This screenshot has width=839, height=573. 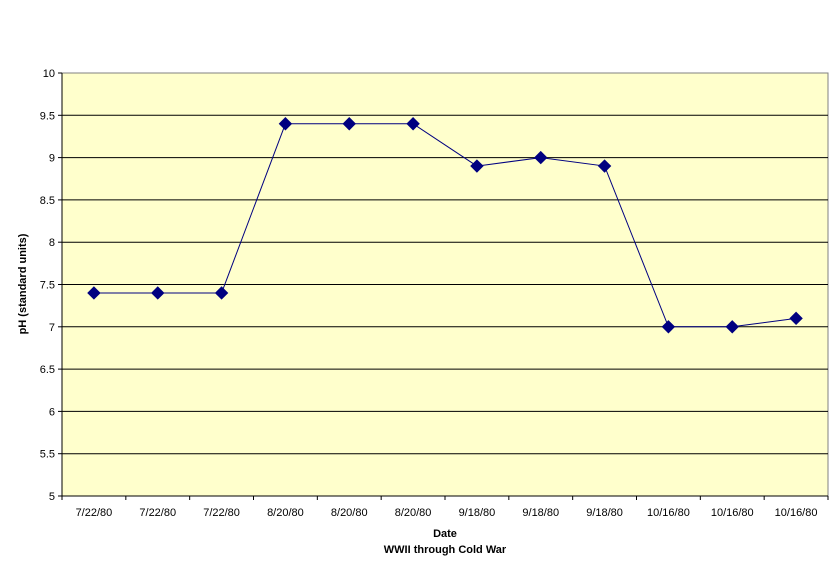 I want to click on y-tick-label: 9, so click(x=52, y=159).